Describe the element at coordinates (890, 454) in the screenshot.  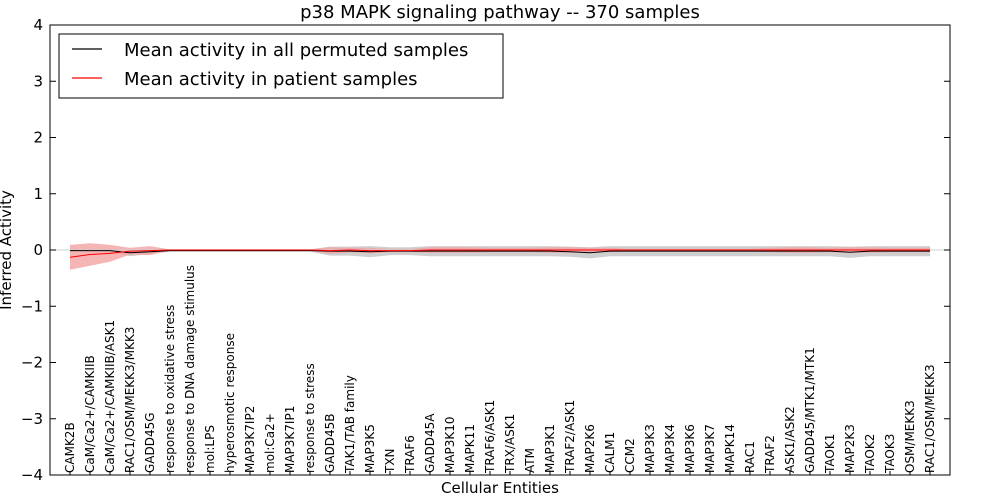
I see `x-tick-label: TAOK3` at that location.